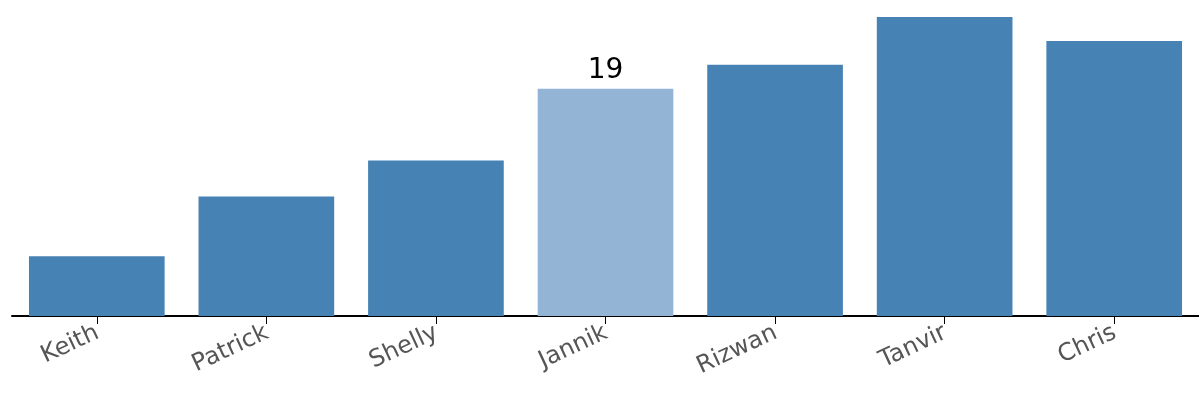 This screenshot has width=1199, height=407. Describe the element at coordinates (912, 345) in the screenshot. I see `x-tick-label: Tanvir` at that location.